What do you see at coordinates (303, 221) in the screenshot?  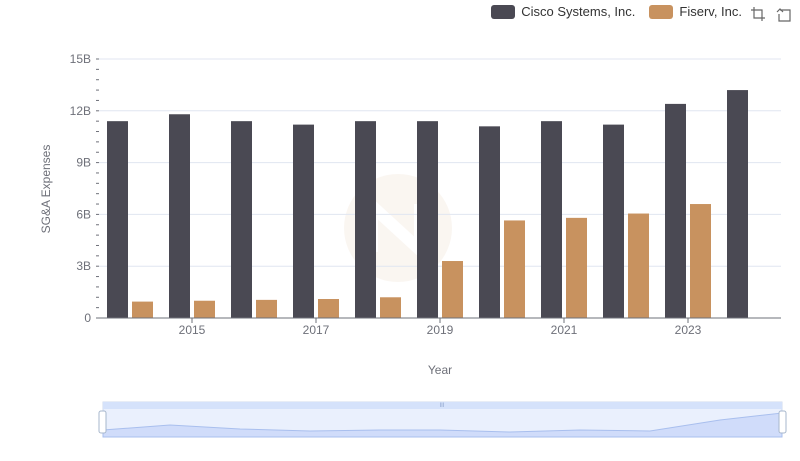 I see `bar-cisco-2017` at bounding box center [303, 221].